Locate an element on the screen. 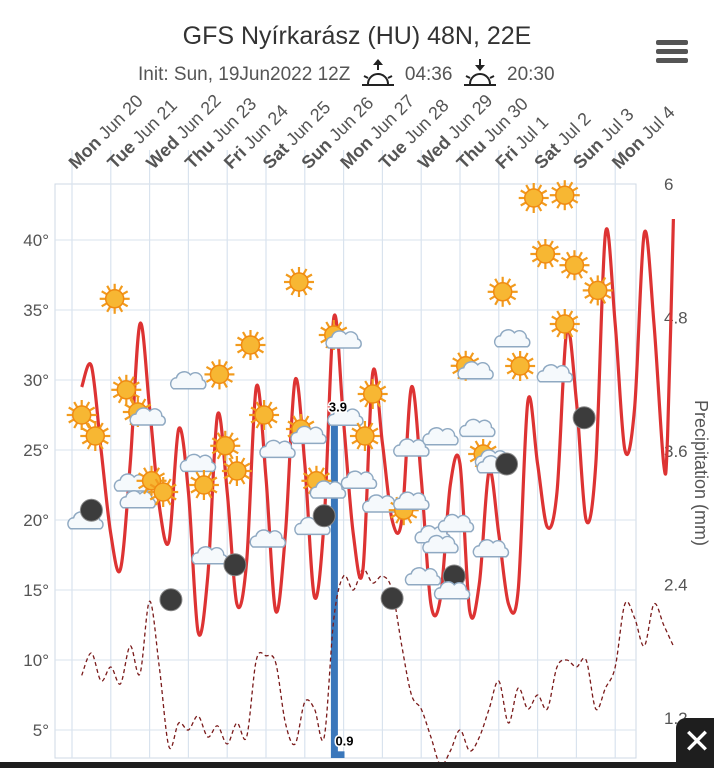 This screenshot has height=768, width=714. chart-subtitle: Init: Sun, 19Jun2022 12Z 04:36 20:30 is located at coordinates (346, 73).